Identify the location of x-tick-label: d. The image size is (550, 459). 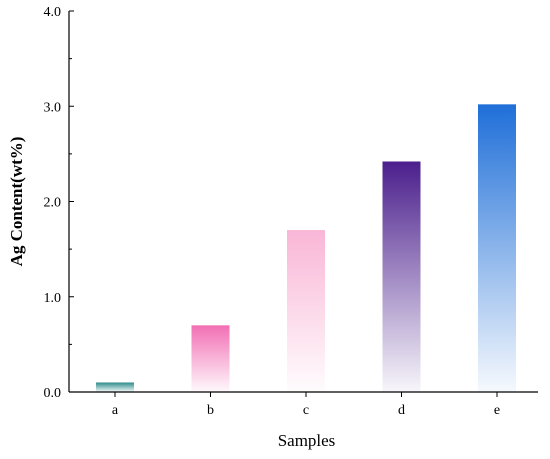
(401, 410).